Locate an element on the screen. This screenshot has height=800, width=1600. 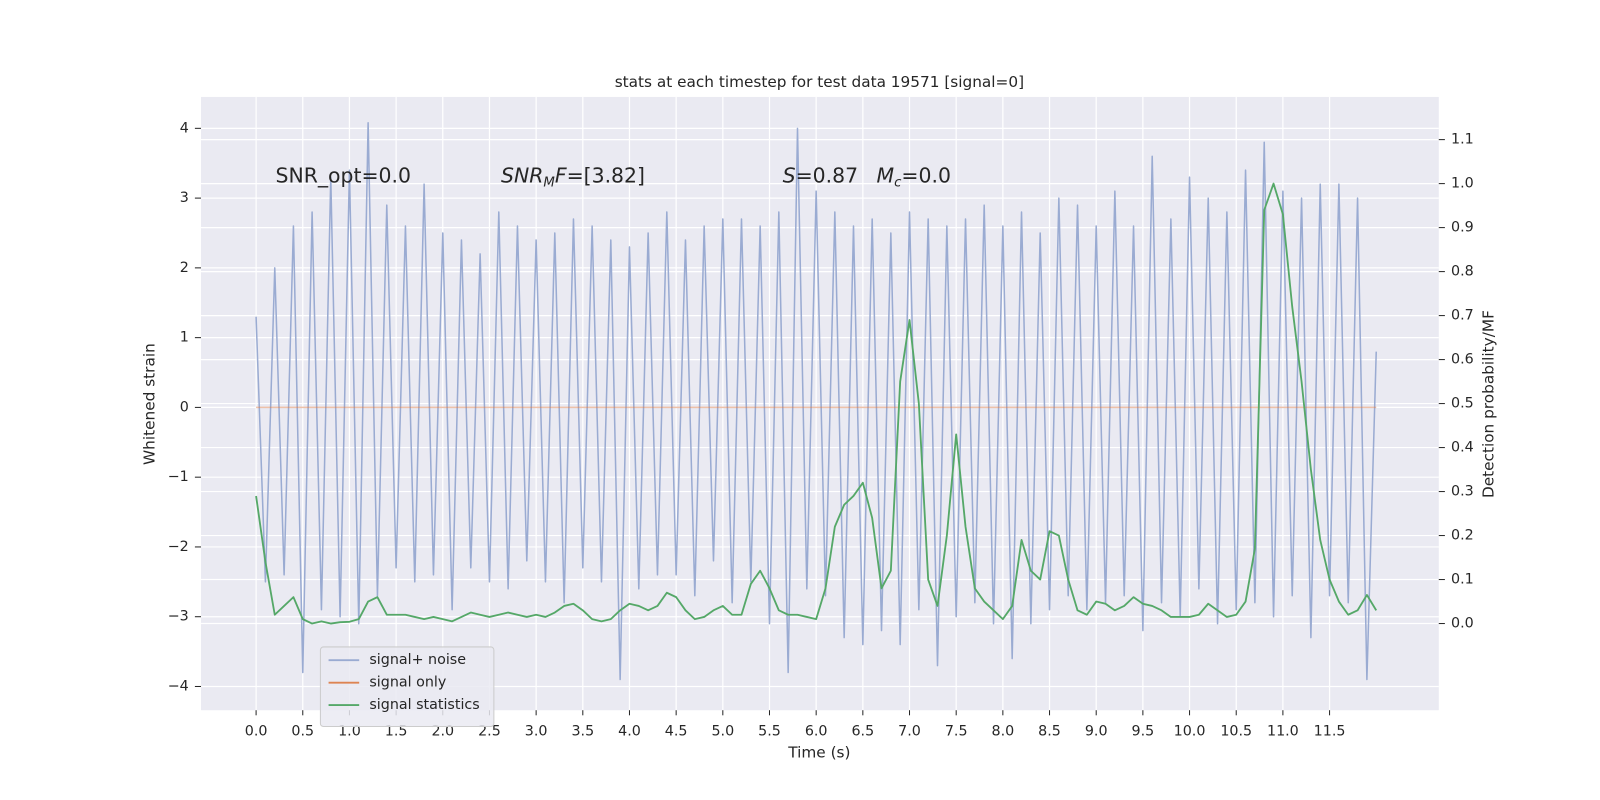
y2-tick-label: 0.7 is located at coordinates (1462, 316).